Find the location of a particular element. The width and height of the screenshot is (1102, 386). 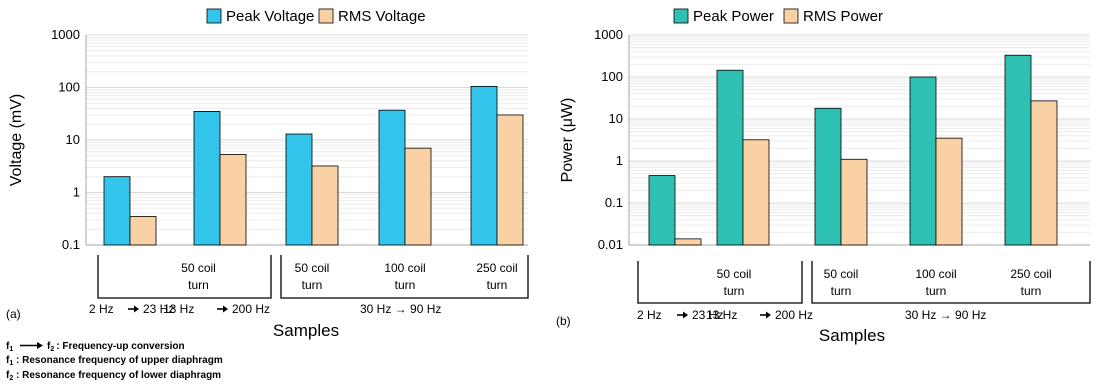

note-f1-sub: 1 is located at coordinates (11, 349).